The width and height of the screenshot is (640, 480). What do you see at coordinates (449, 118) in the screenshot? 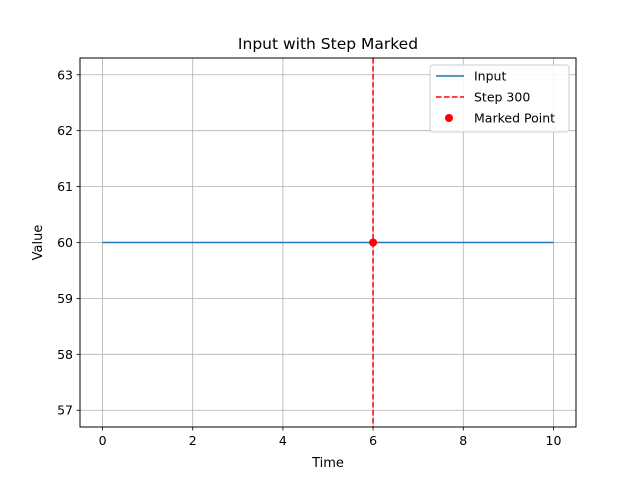
I see `legend-swatch-dot` at bounding box center [449, 118].